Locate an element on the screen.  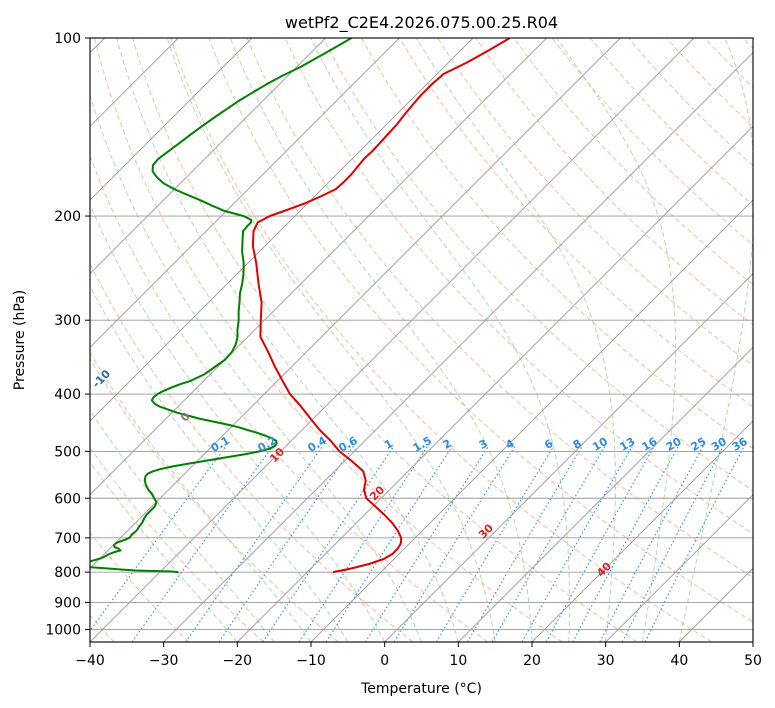
y-tick-label: 100 is located at coordinates (67, 39).